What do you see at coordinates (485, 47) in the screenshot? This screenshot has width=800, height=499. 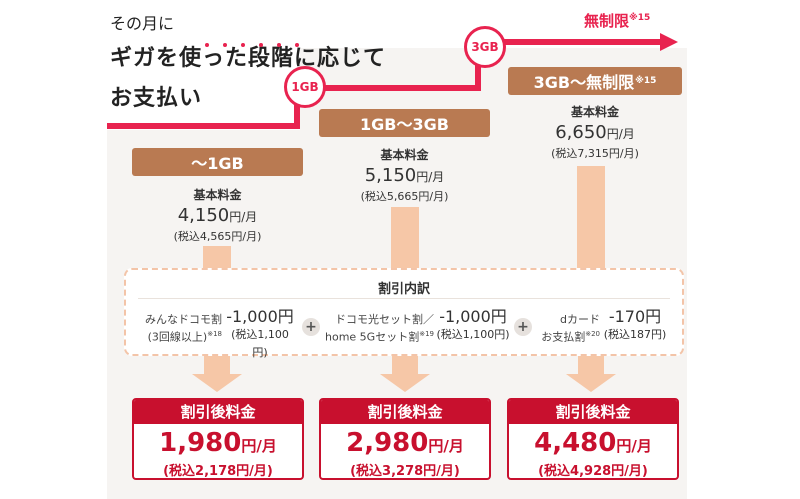 I see `marker-3gb: 3GB` at bounding box center [485, 47].